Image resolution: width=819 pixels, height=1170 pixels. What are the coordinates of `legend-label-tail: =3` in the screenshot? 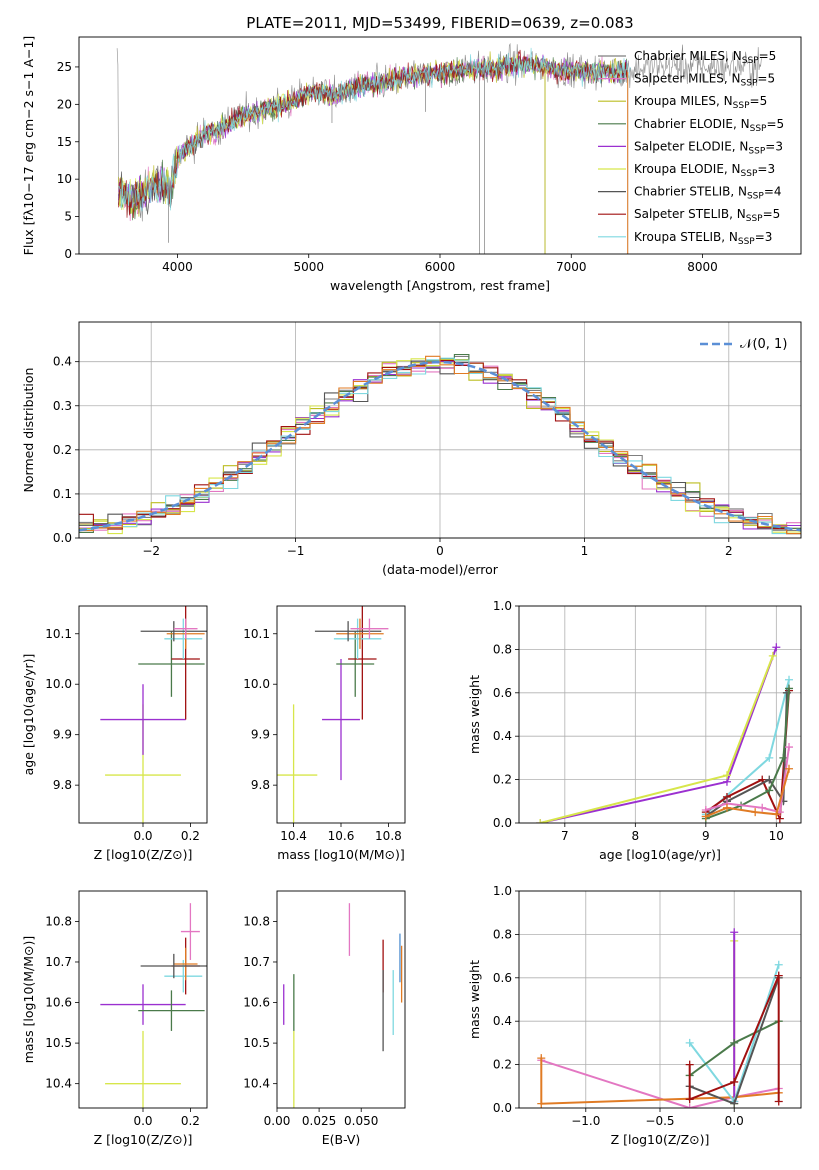 It's located at (764, 237).